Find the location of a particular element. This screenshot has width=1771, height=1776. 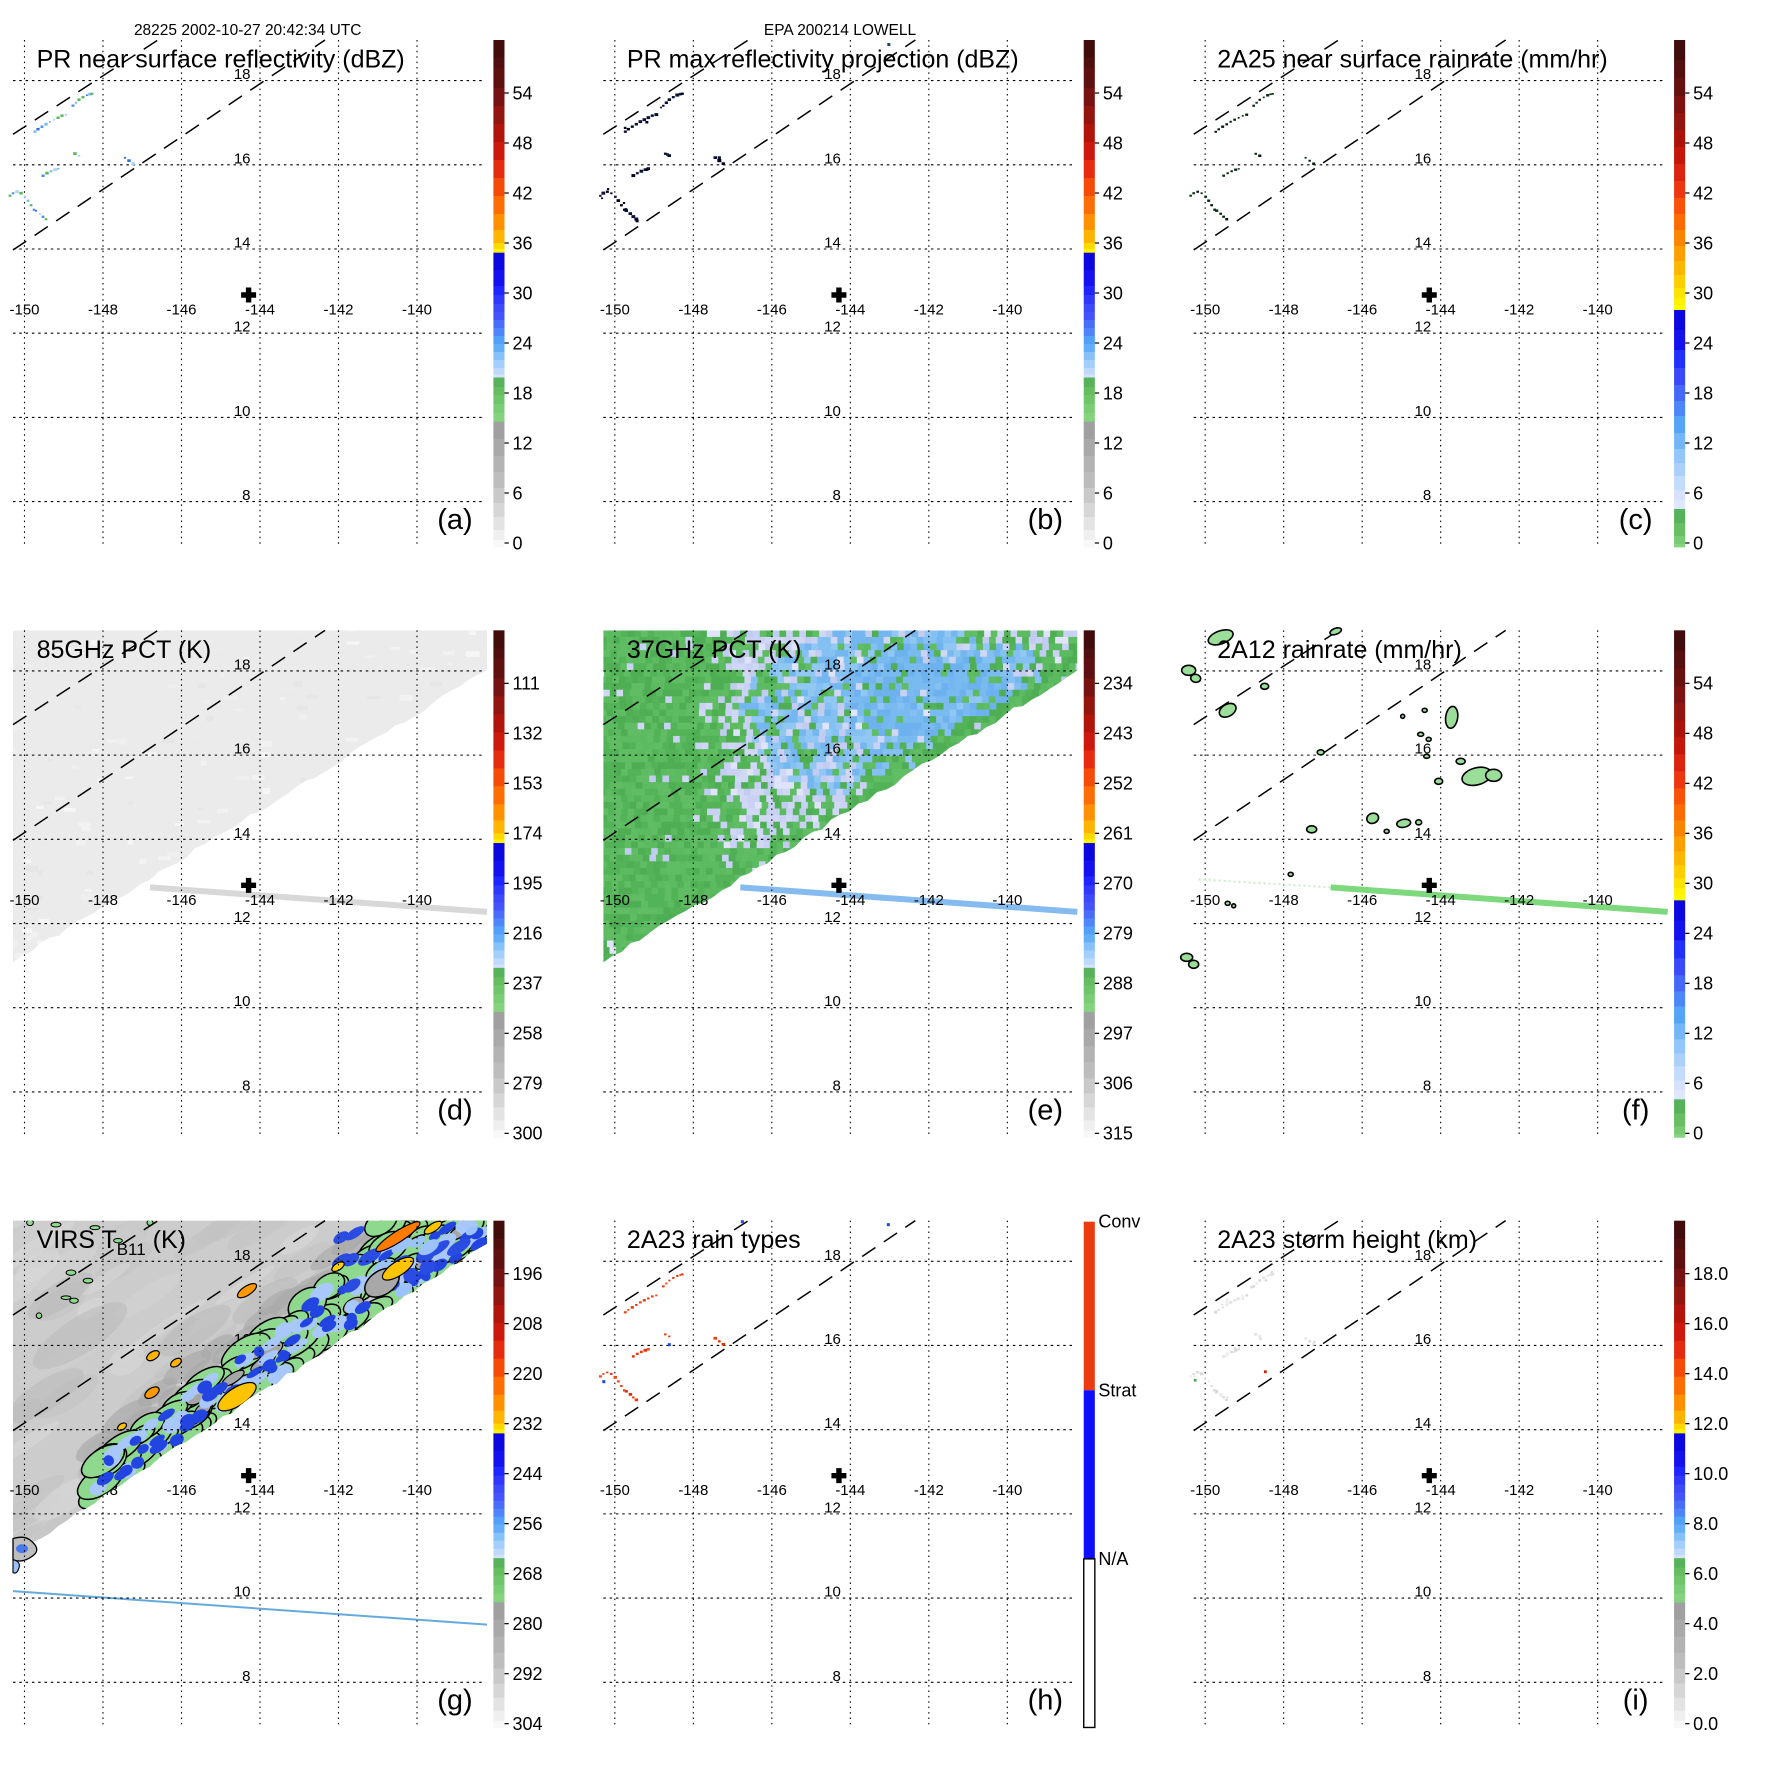

svg-text: 37GHz PCT (K) is located at coordinates (714, 650).